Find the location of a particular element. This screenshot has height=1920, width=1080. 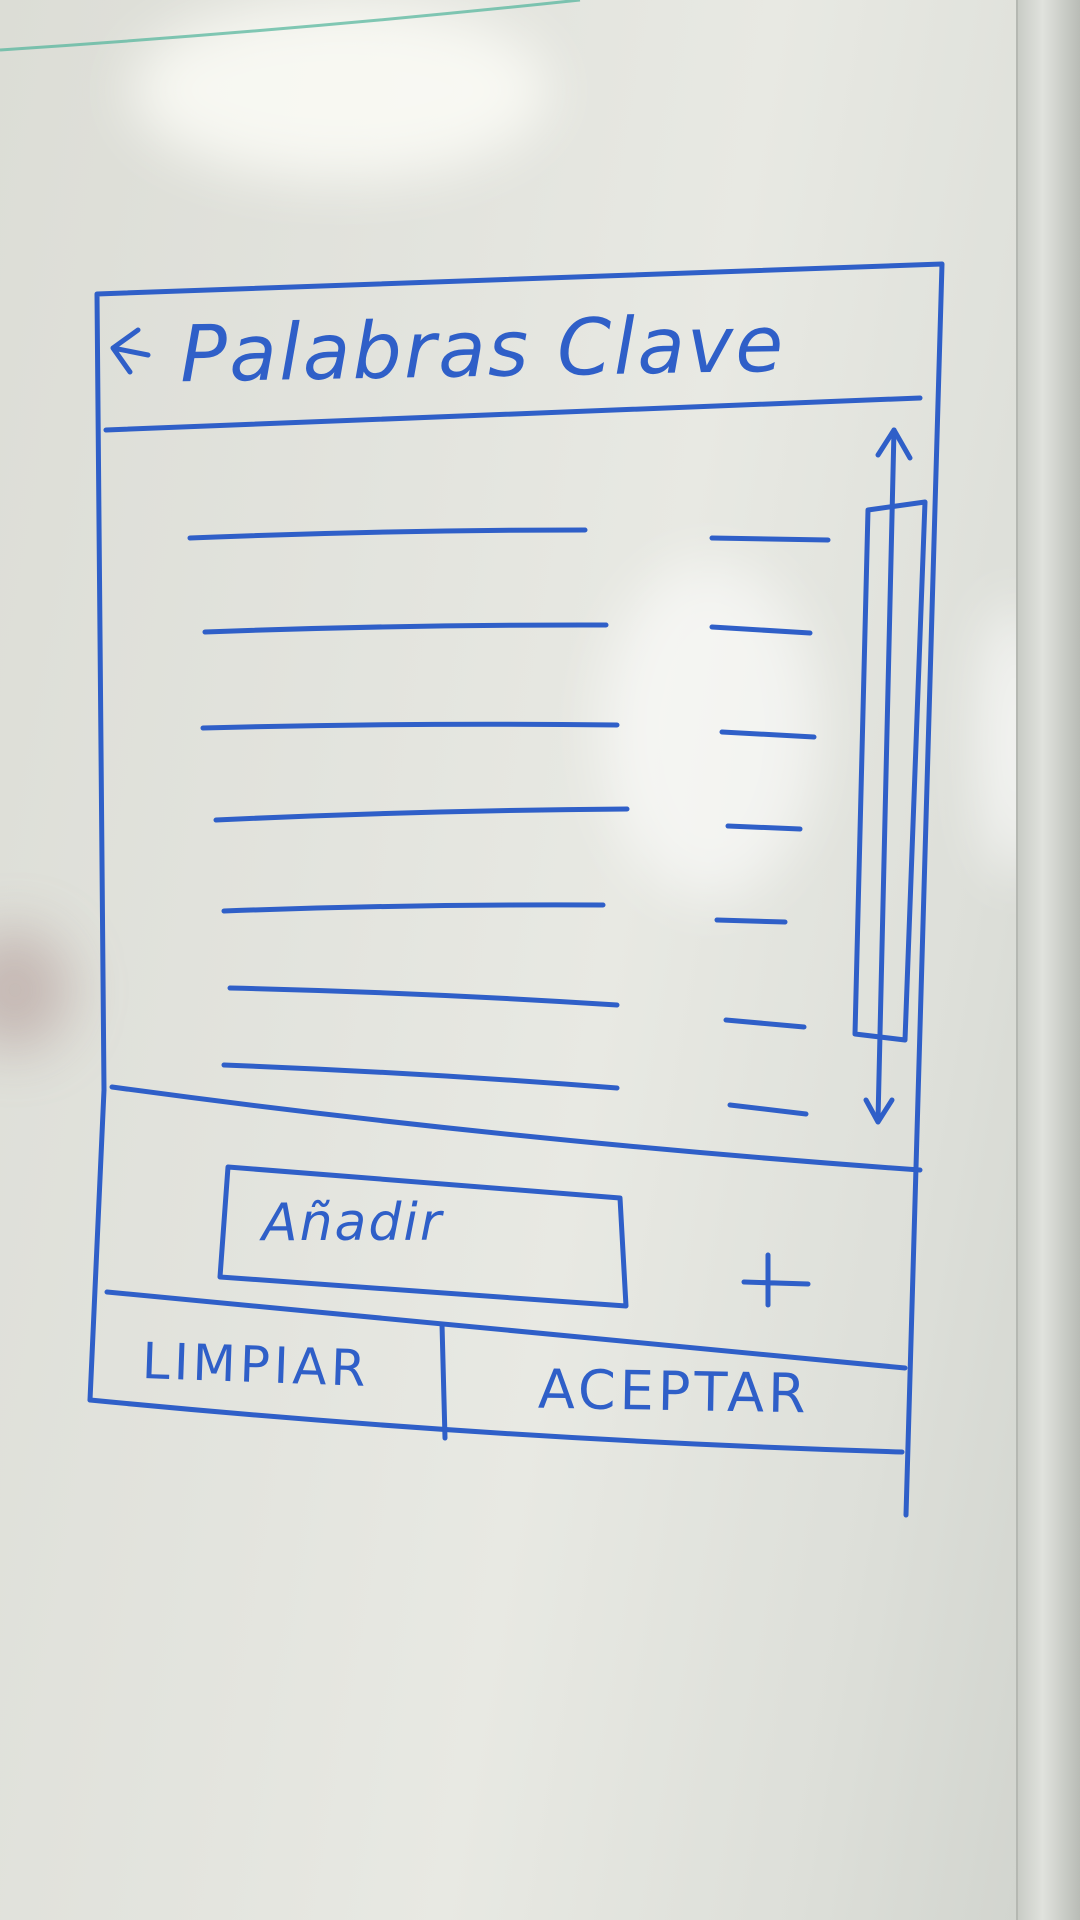

page-title: Palabras Clave is located at coordinates (482, 350).